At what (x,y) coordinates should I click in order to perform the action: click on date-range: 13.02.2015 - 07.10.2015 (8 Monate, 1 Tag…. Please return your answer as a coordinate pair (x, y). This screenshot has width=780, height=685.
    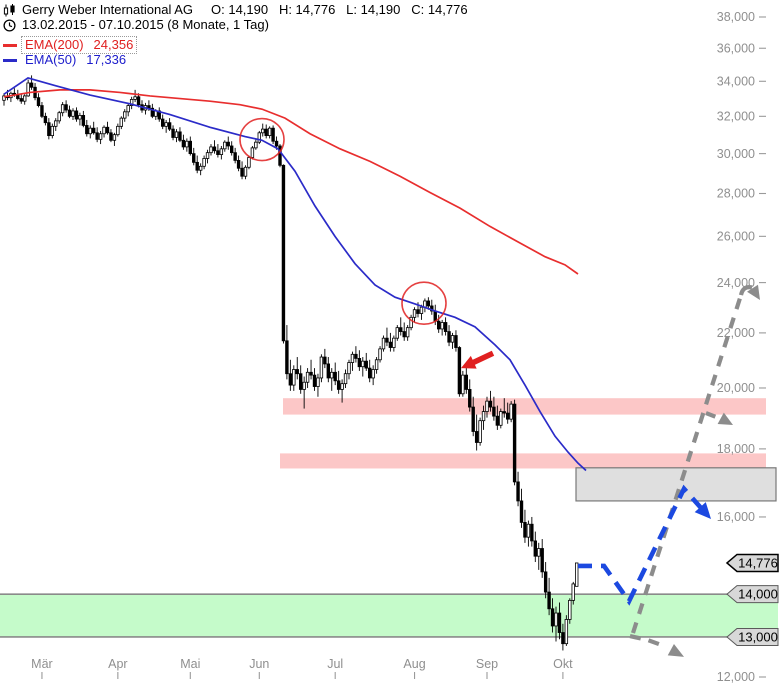
    Looking at the image, I should click on (145, 24).